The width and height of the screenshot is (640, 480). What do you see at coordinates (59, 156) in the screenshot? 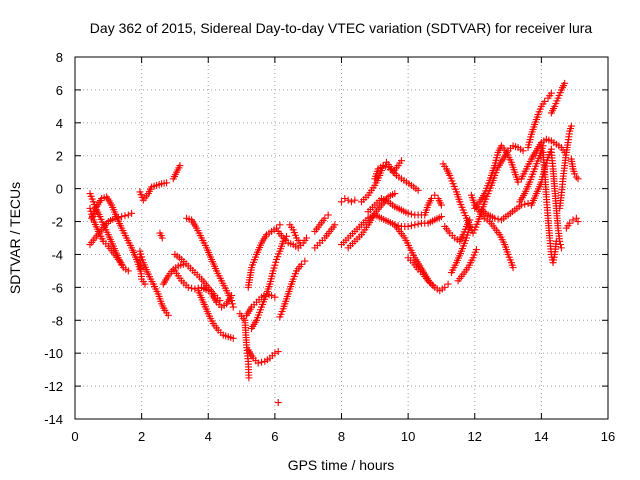
I see `y-tick-label: 2` at bounding box center [59, 156].